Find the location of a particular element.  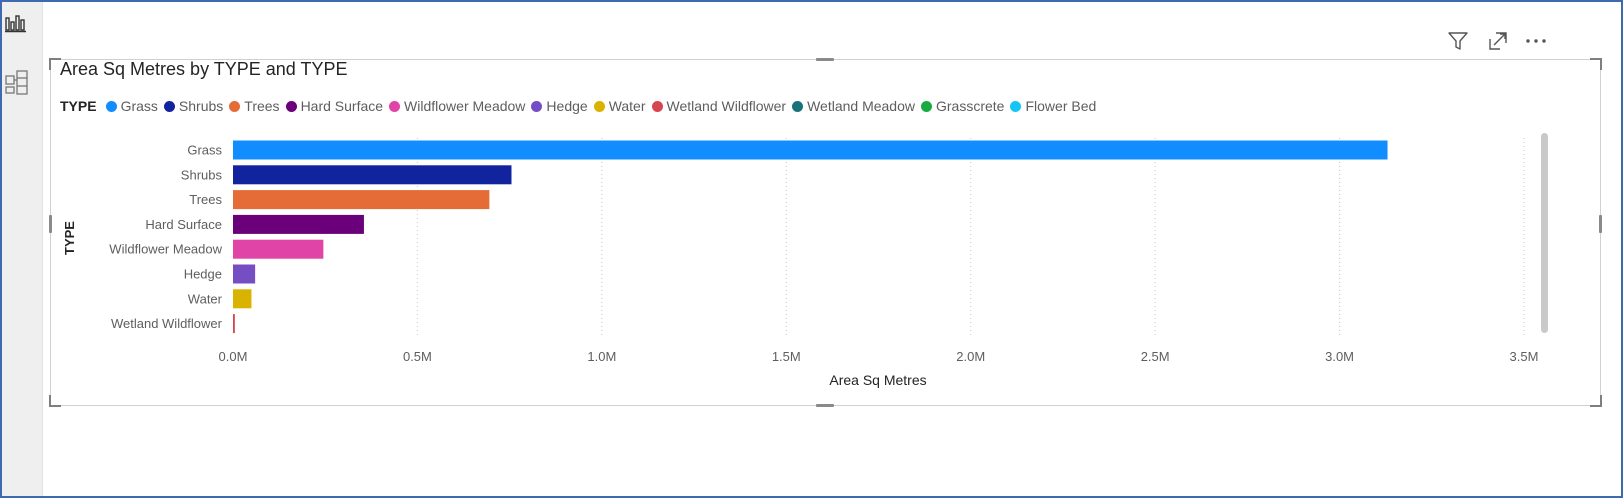

legend-item: Grasscrete is located at coordinates (962, 106).